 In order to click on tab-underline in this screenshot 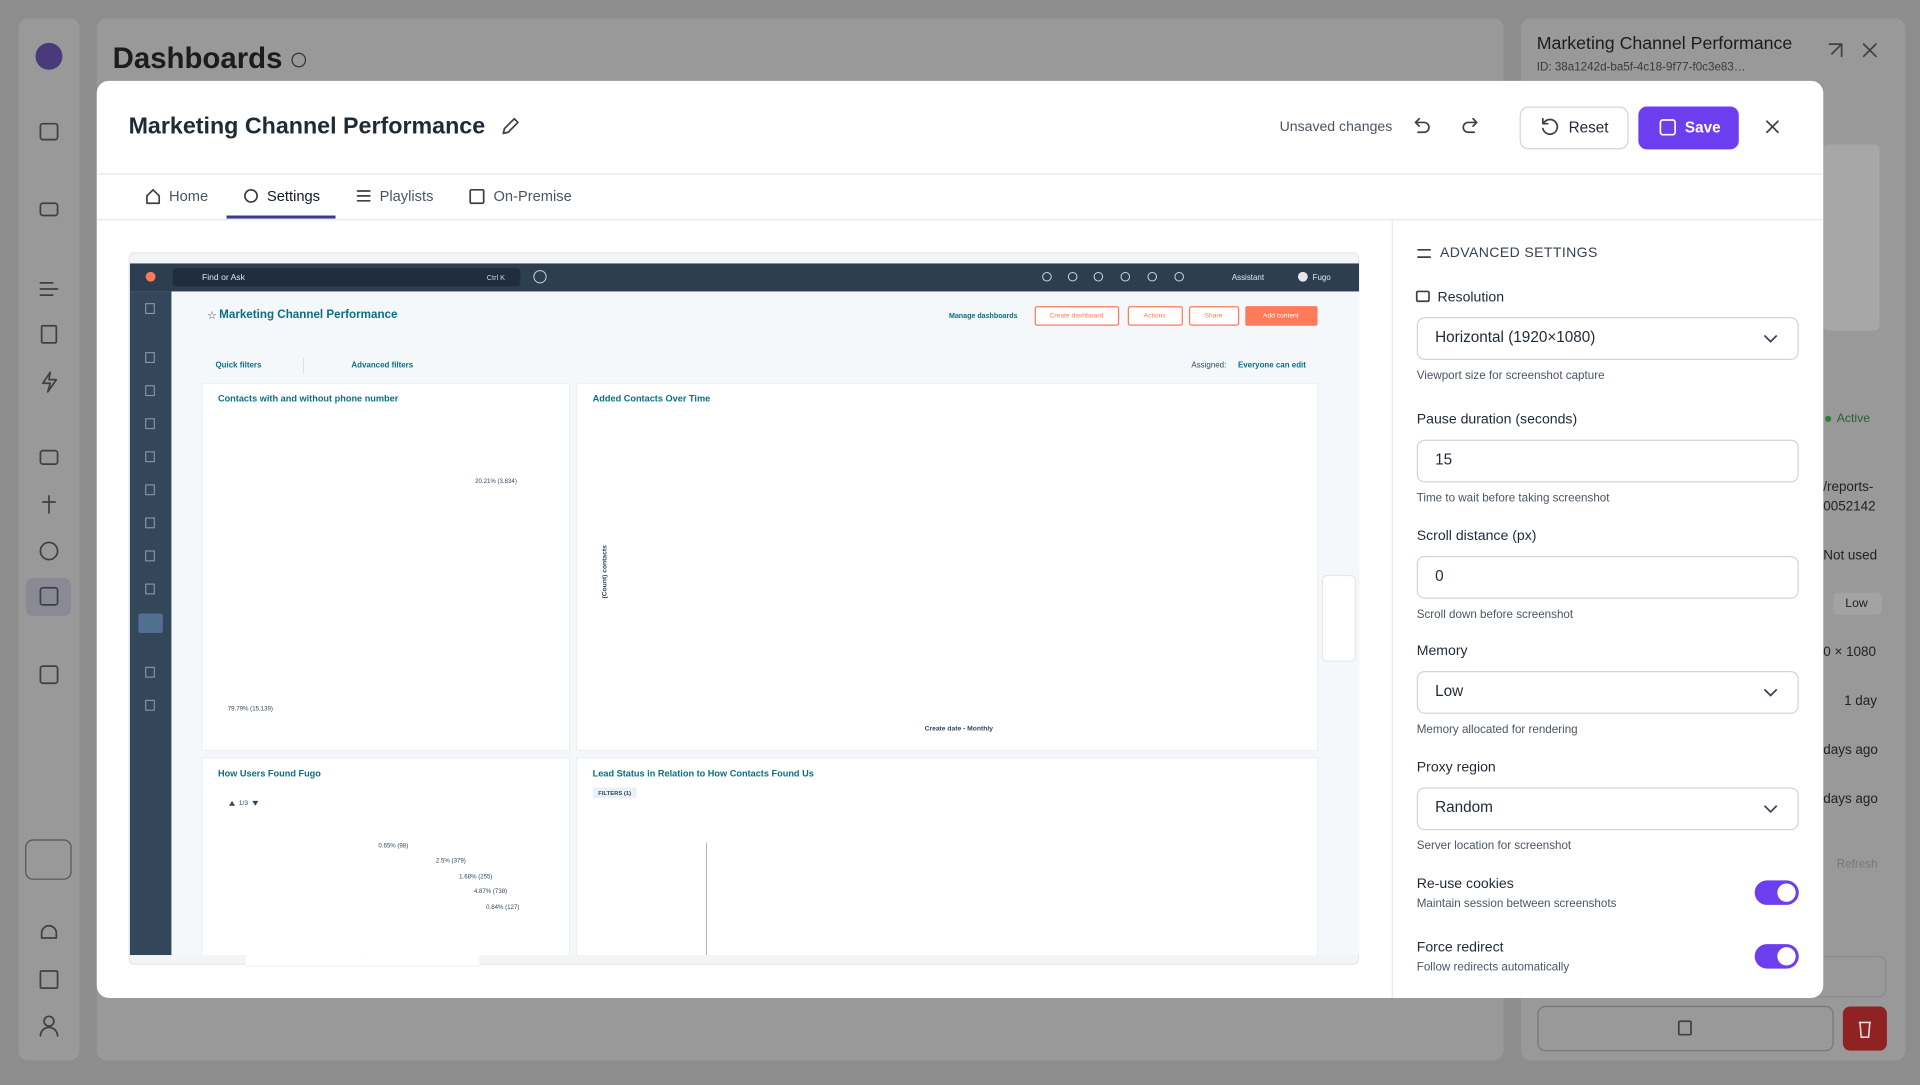, I will do `click(281, 217)`.